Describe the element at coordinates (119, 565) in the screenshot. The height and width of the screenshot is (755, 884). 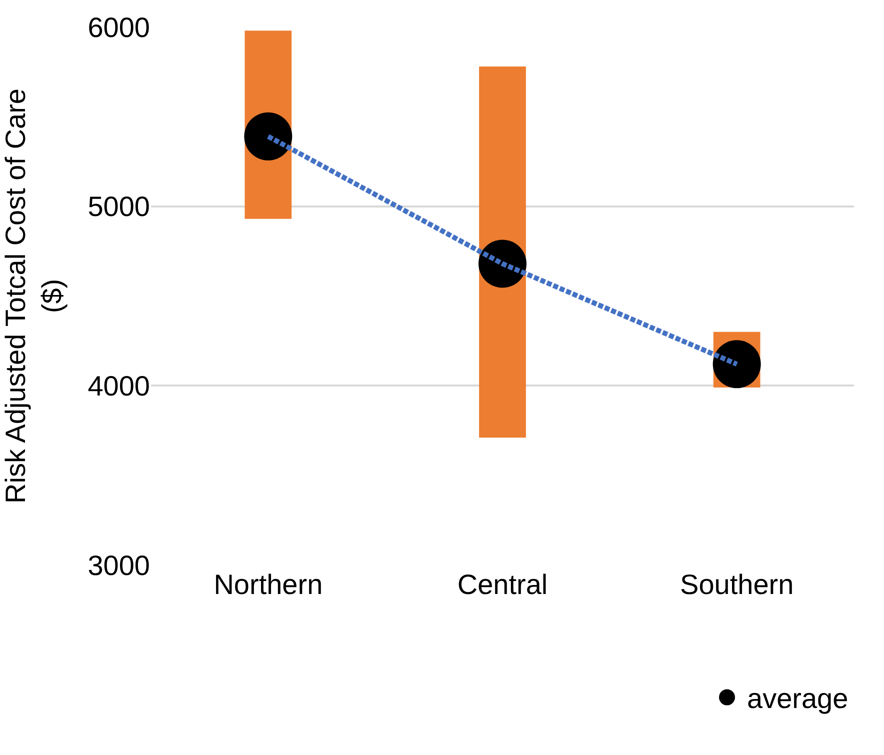
I see `y-tick-label: 3000` at that location.